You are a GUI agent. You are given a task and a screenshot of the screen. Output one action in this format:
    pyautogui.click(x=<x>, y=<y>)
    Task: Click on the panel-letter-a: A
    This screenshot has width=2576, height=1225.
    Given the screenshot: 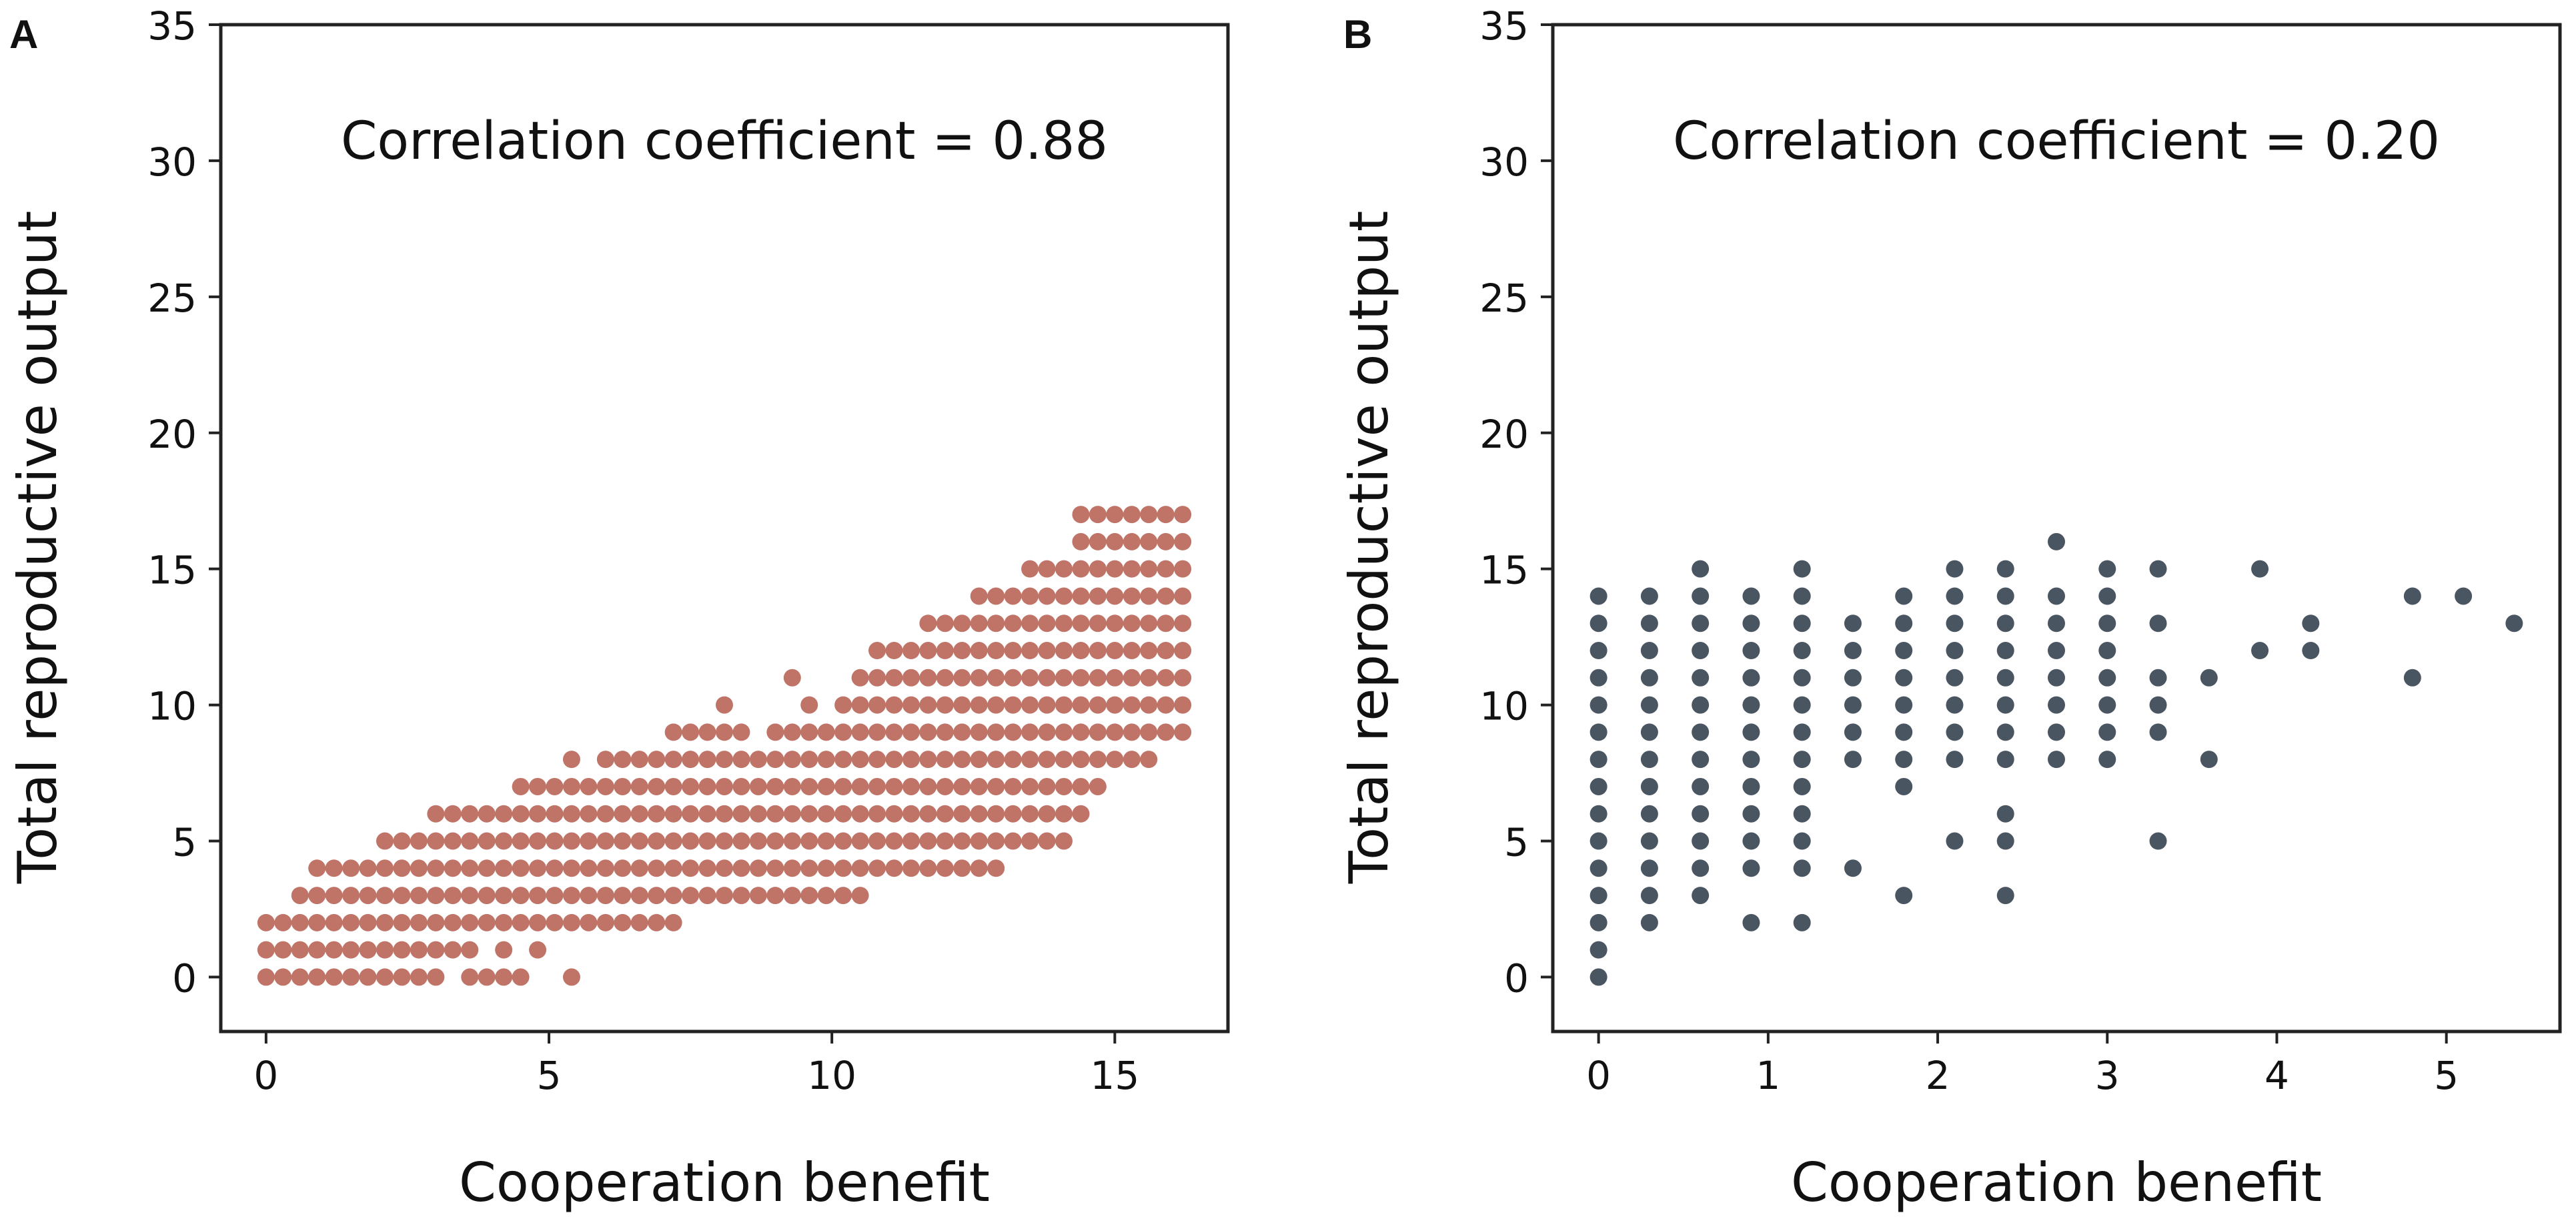 What is the action you would take?
    pyautogui.click(x=23, y=34)
    